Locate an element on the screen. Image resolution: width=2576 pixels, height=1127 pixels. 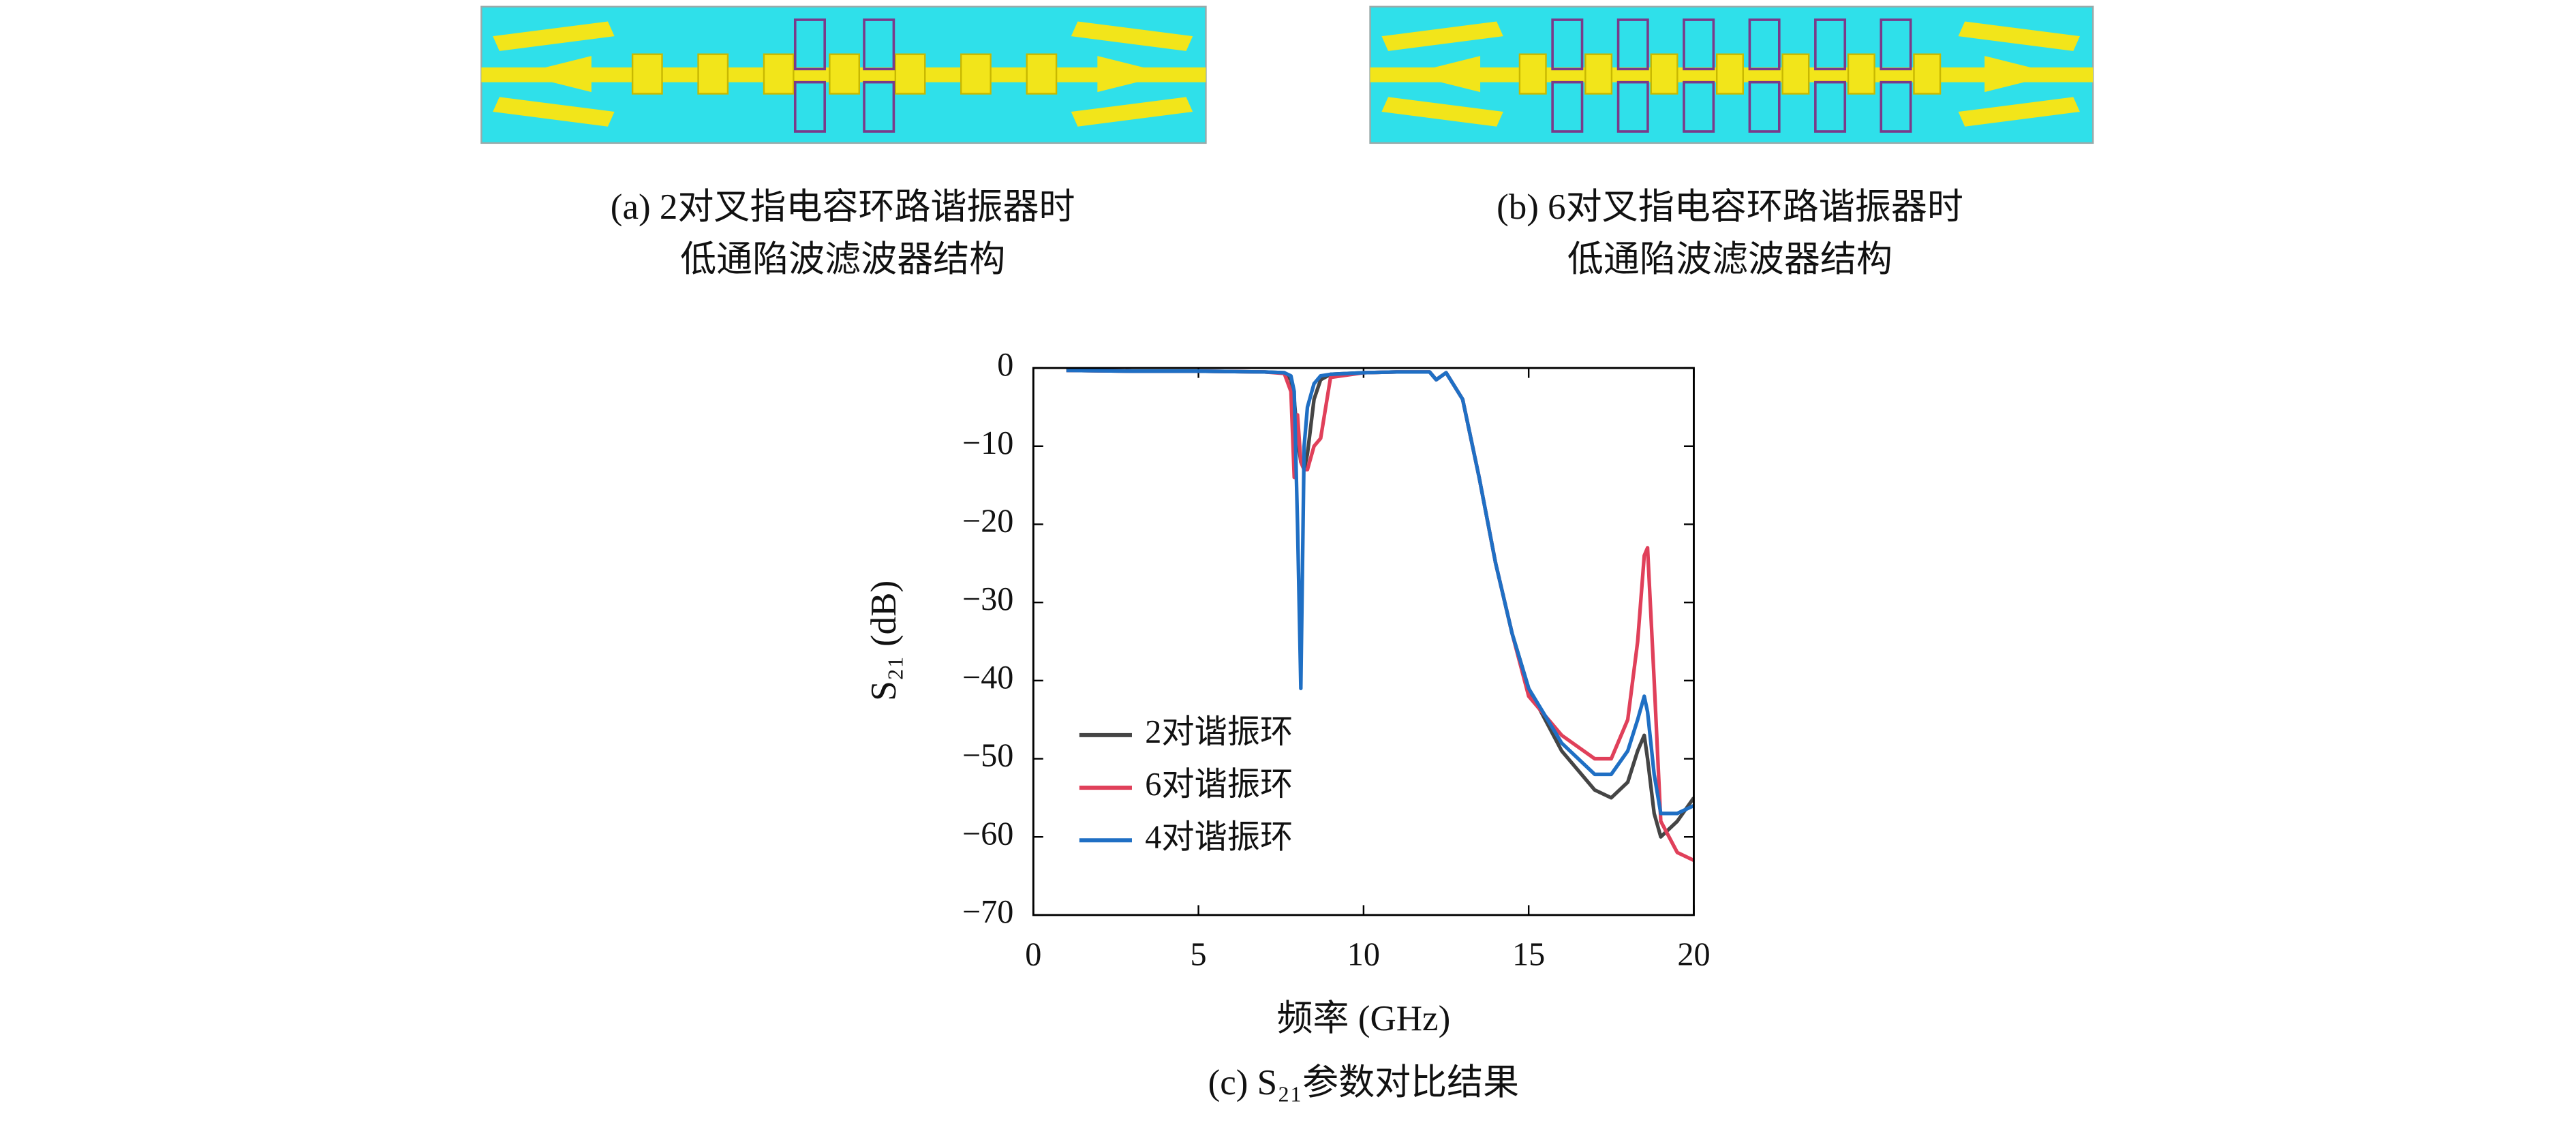
series-line is located at coordinates (1380, 592).